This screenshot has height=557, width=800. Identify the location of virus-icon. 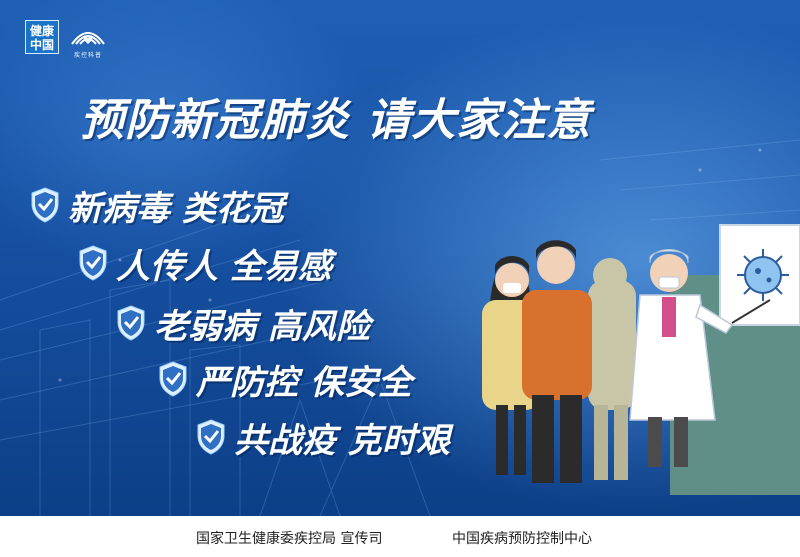
(763, 275).